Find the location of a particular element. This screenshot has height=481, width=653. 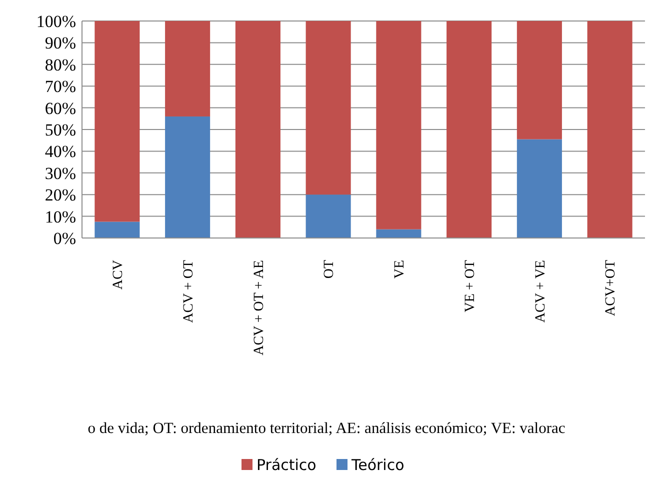

y-tick-label: 70% is located at coordinates (60, 86).